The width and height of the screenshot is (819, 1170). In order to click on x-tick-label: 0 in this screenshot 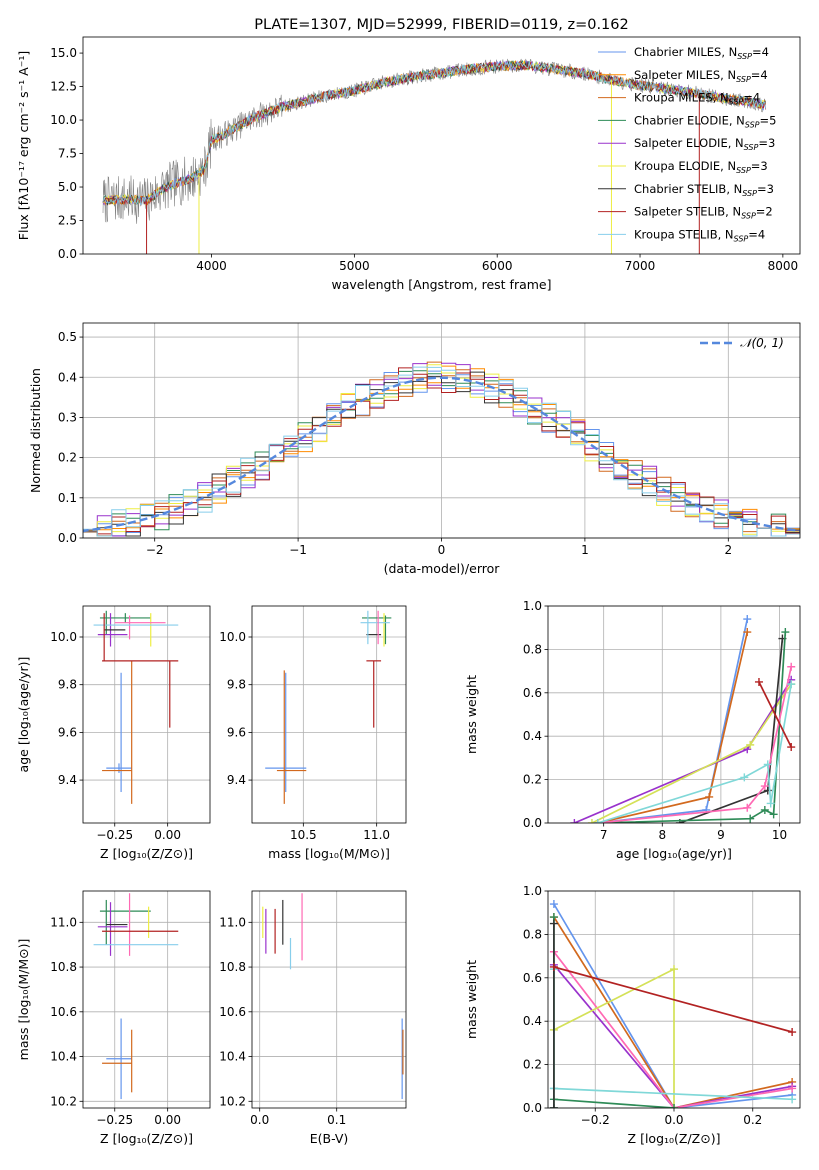, I will do `click(442, 550)`.